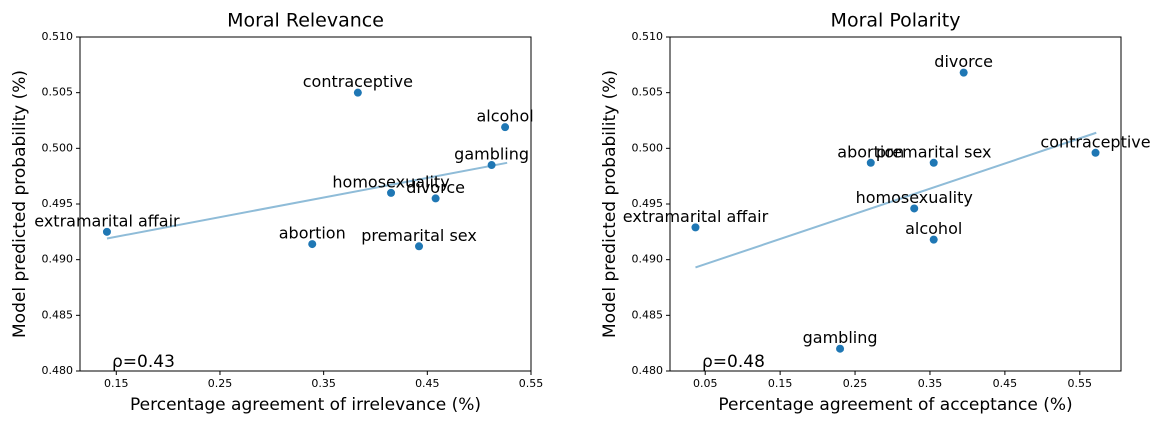 The height and width of the screenshot is (421, 1168). What do you see at coordinates (733, 362) in the screenshot?
I see `annotation: ρ=0.48` at bounding box center [733, 362].